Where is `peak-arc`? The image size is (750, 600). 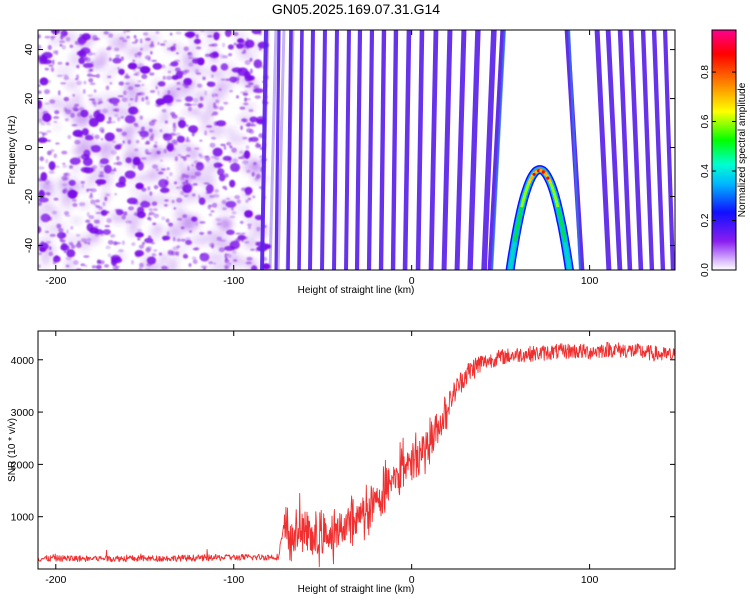
peak-arc is located at coordinates (539, 217).